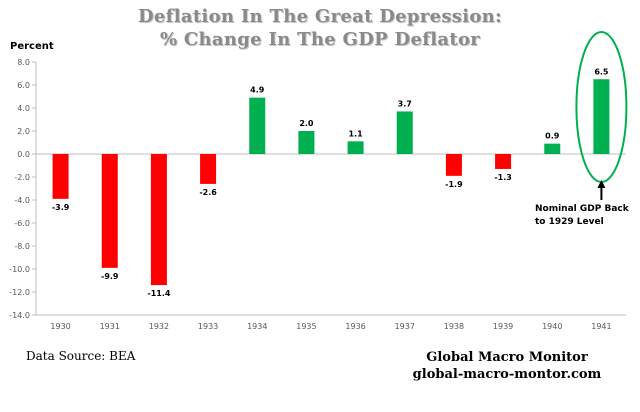 This screenshot has width=640, height=412. What do you see at coordinates (582, 209) in the screenshot?
I see `annotation-line1: Nominal GDP Back` at bounding box center [582, 209].